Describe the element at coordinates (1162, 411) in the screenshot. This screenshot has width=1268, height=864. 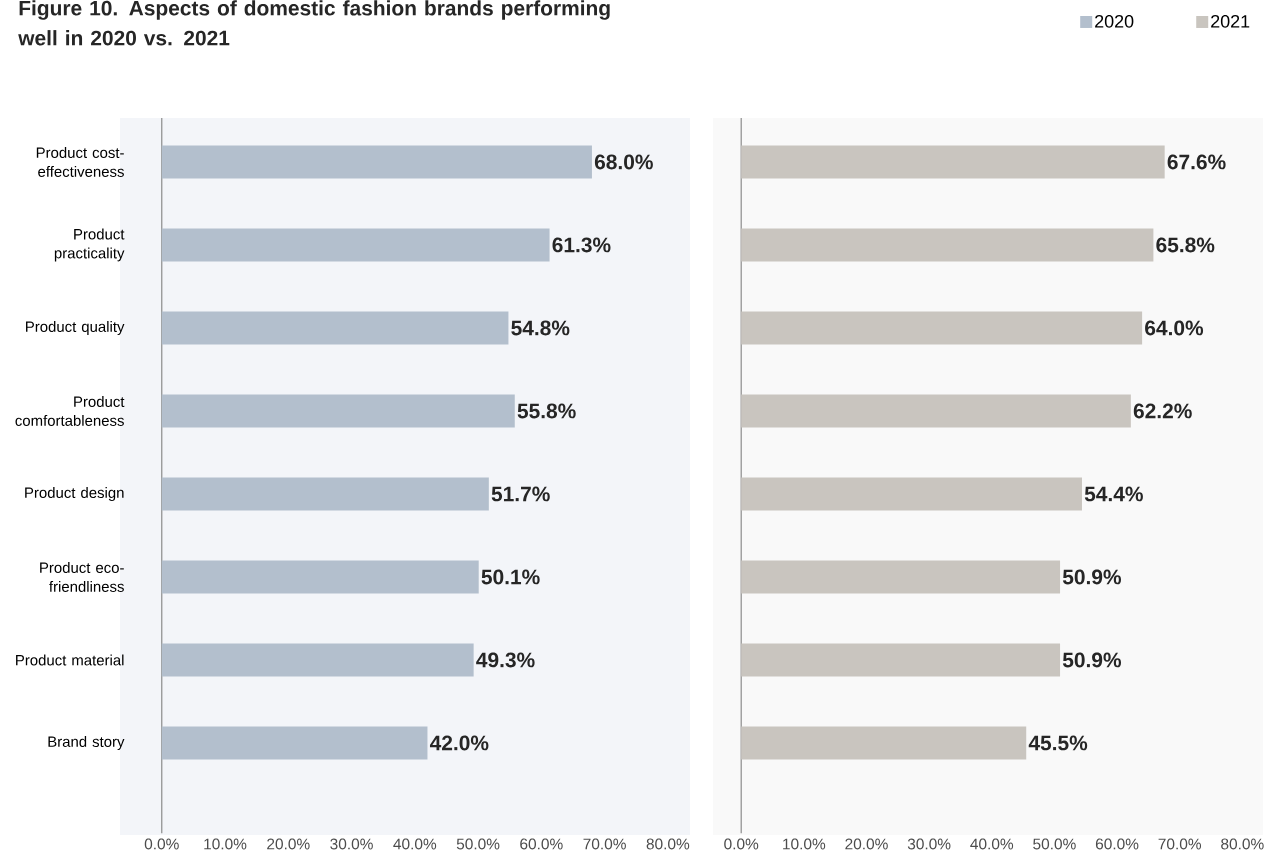
I see `data-label: 62.2%` at that location.